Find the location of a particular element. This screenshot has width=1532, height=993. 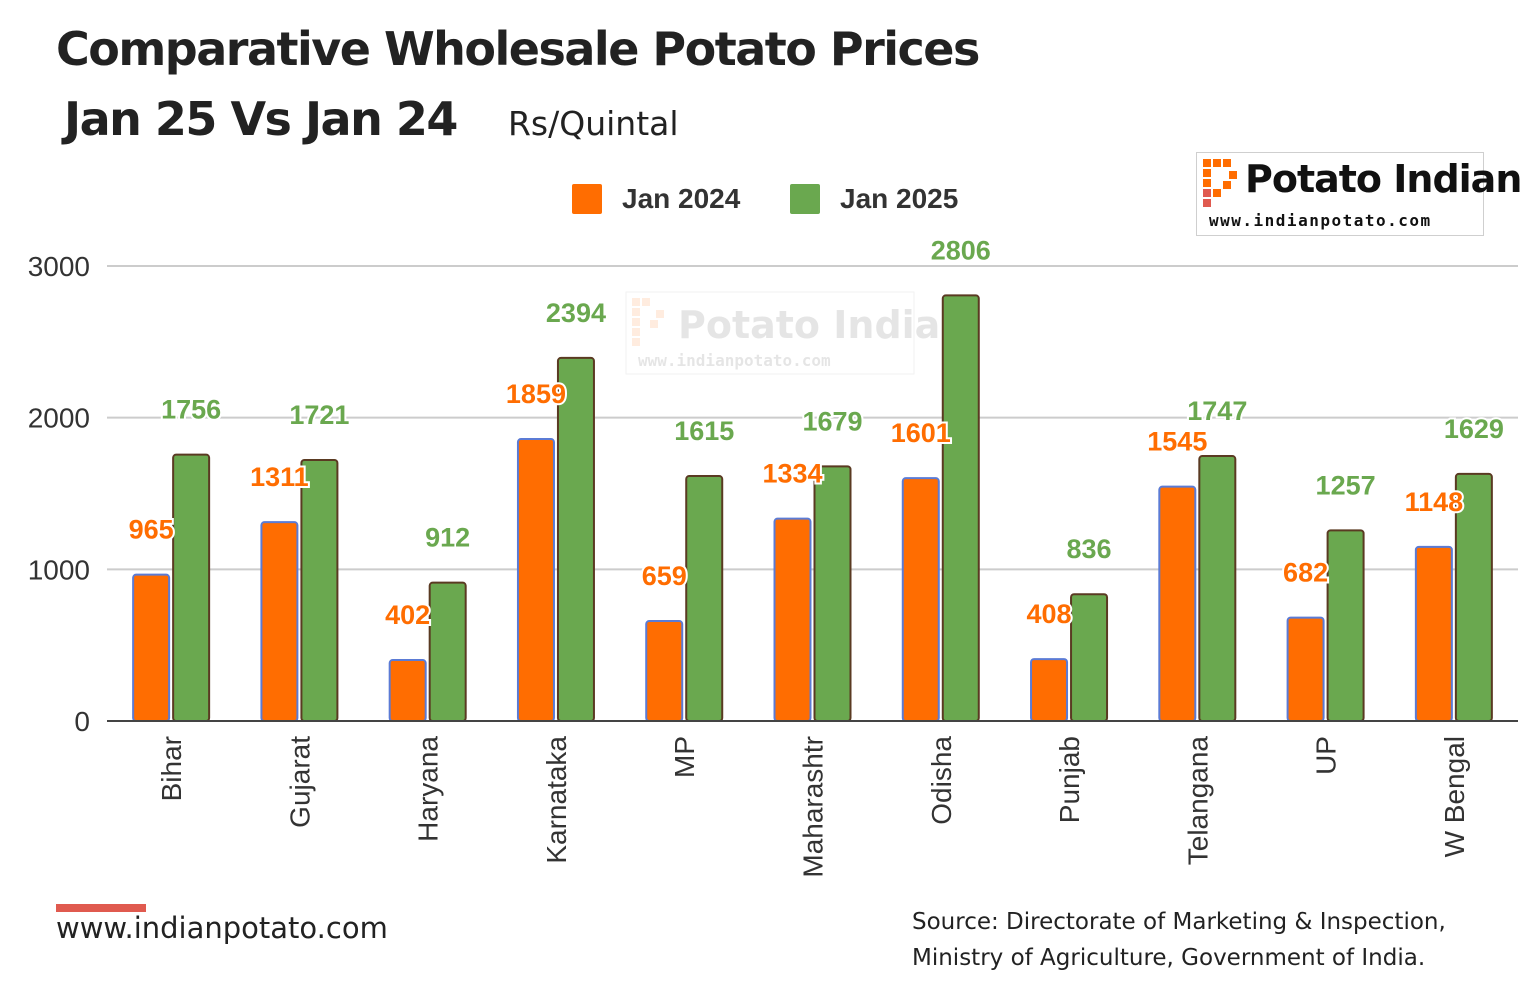

data-label-jan-2024: 1148 is located at coordinates (1434, 502).